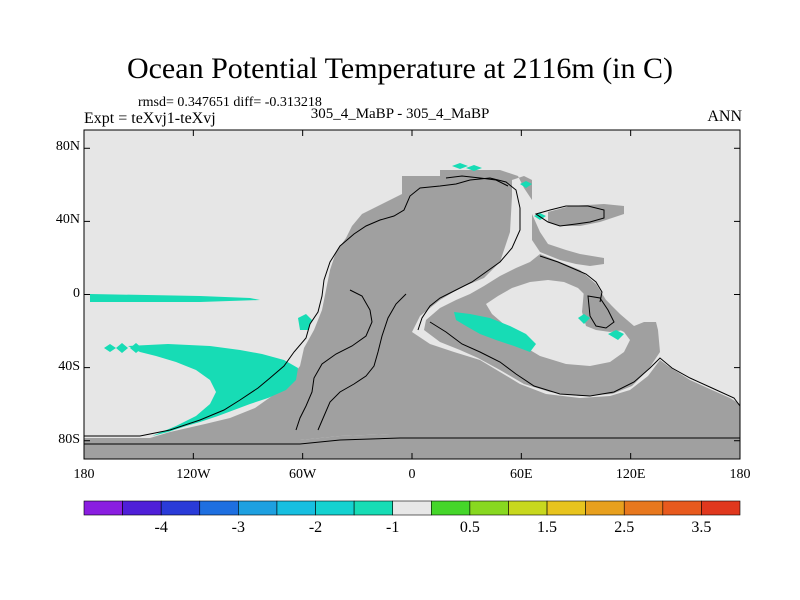 This screenshot has width=800, height=600. What do you see at coordinates (547, 527) in the screenshot?
I see `colorbar-label: 1.5` at bounding box center [547, 527].